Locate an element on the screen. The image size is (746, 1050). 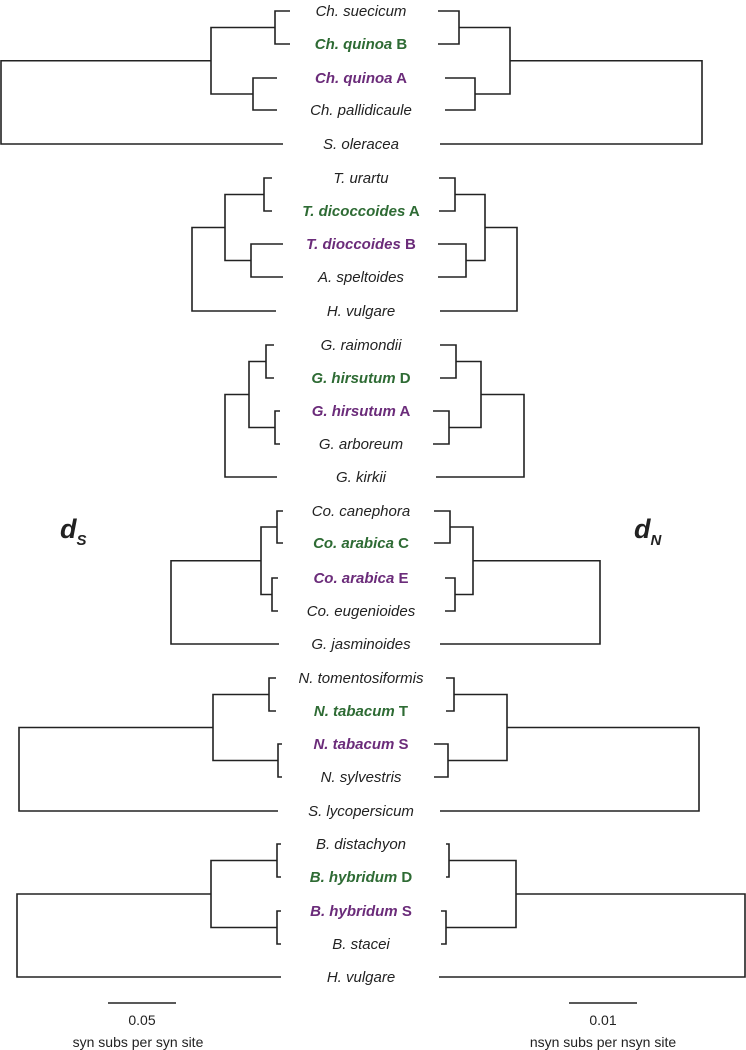
taxon-label: G. arboreum is located at coordinates (361, 444).